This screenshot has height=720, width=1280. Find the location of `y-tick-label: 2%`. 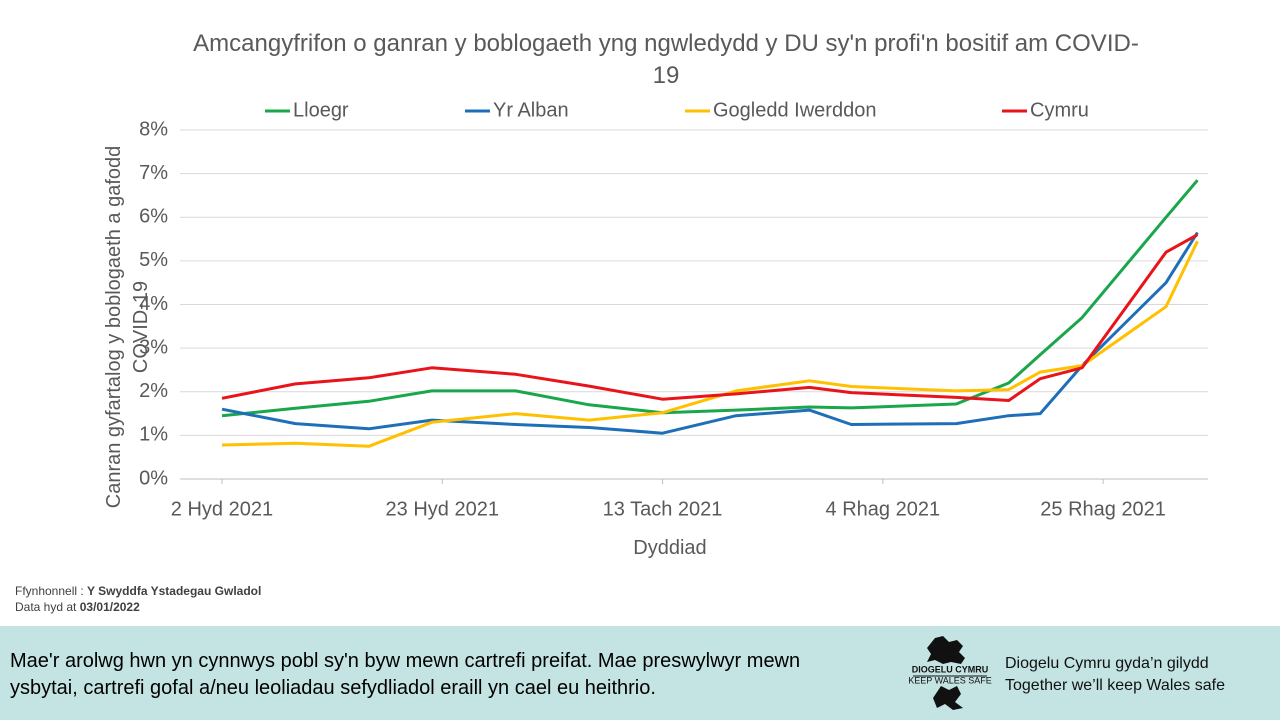

y-tick-label: 2% is located at coordinates (153, 391).